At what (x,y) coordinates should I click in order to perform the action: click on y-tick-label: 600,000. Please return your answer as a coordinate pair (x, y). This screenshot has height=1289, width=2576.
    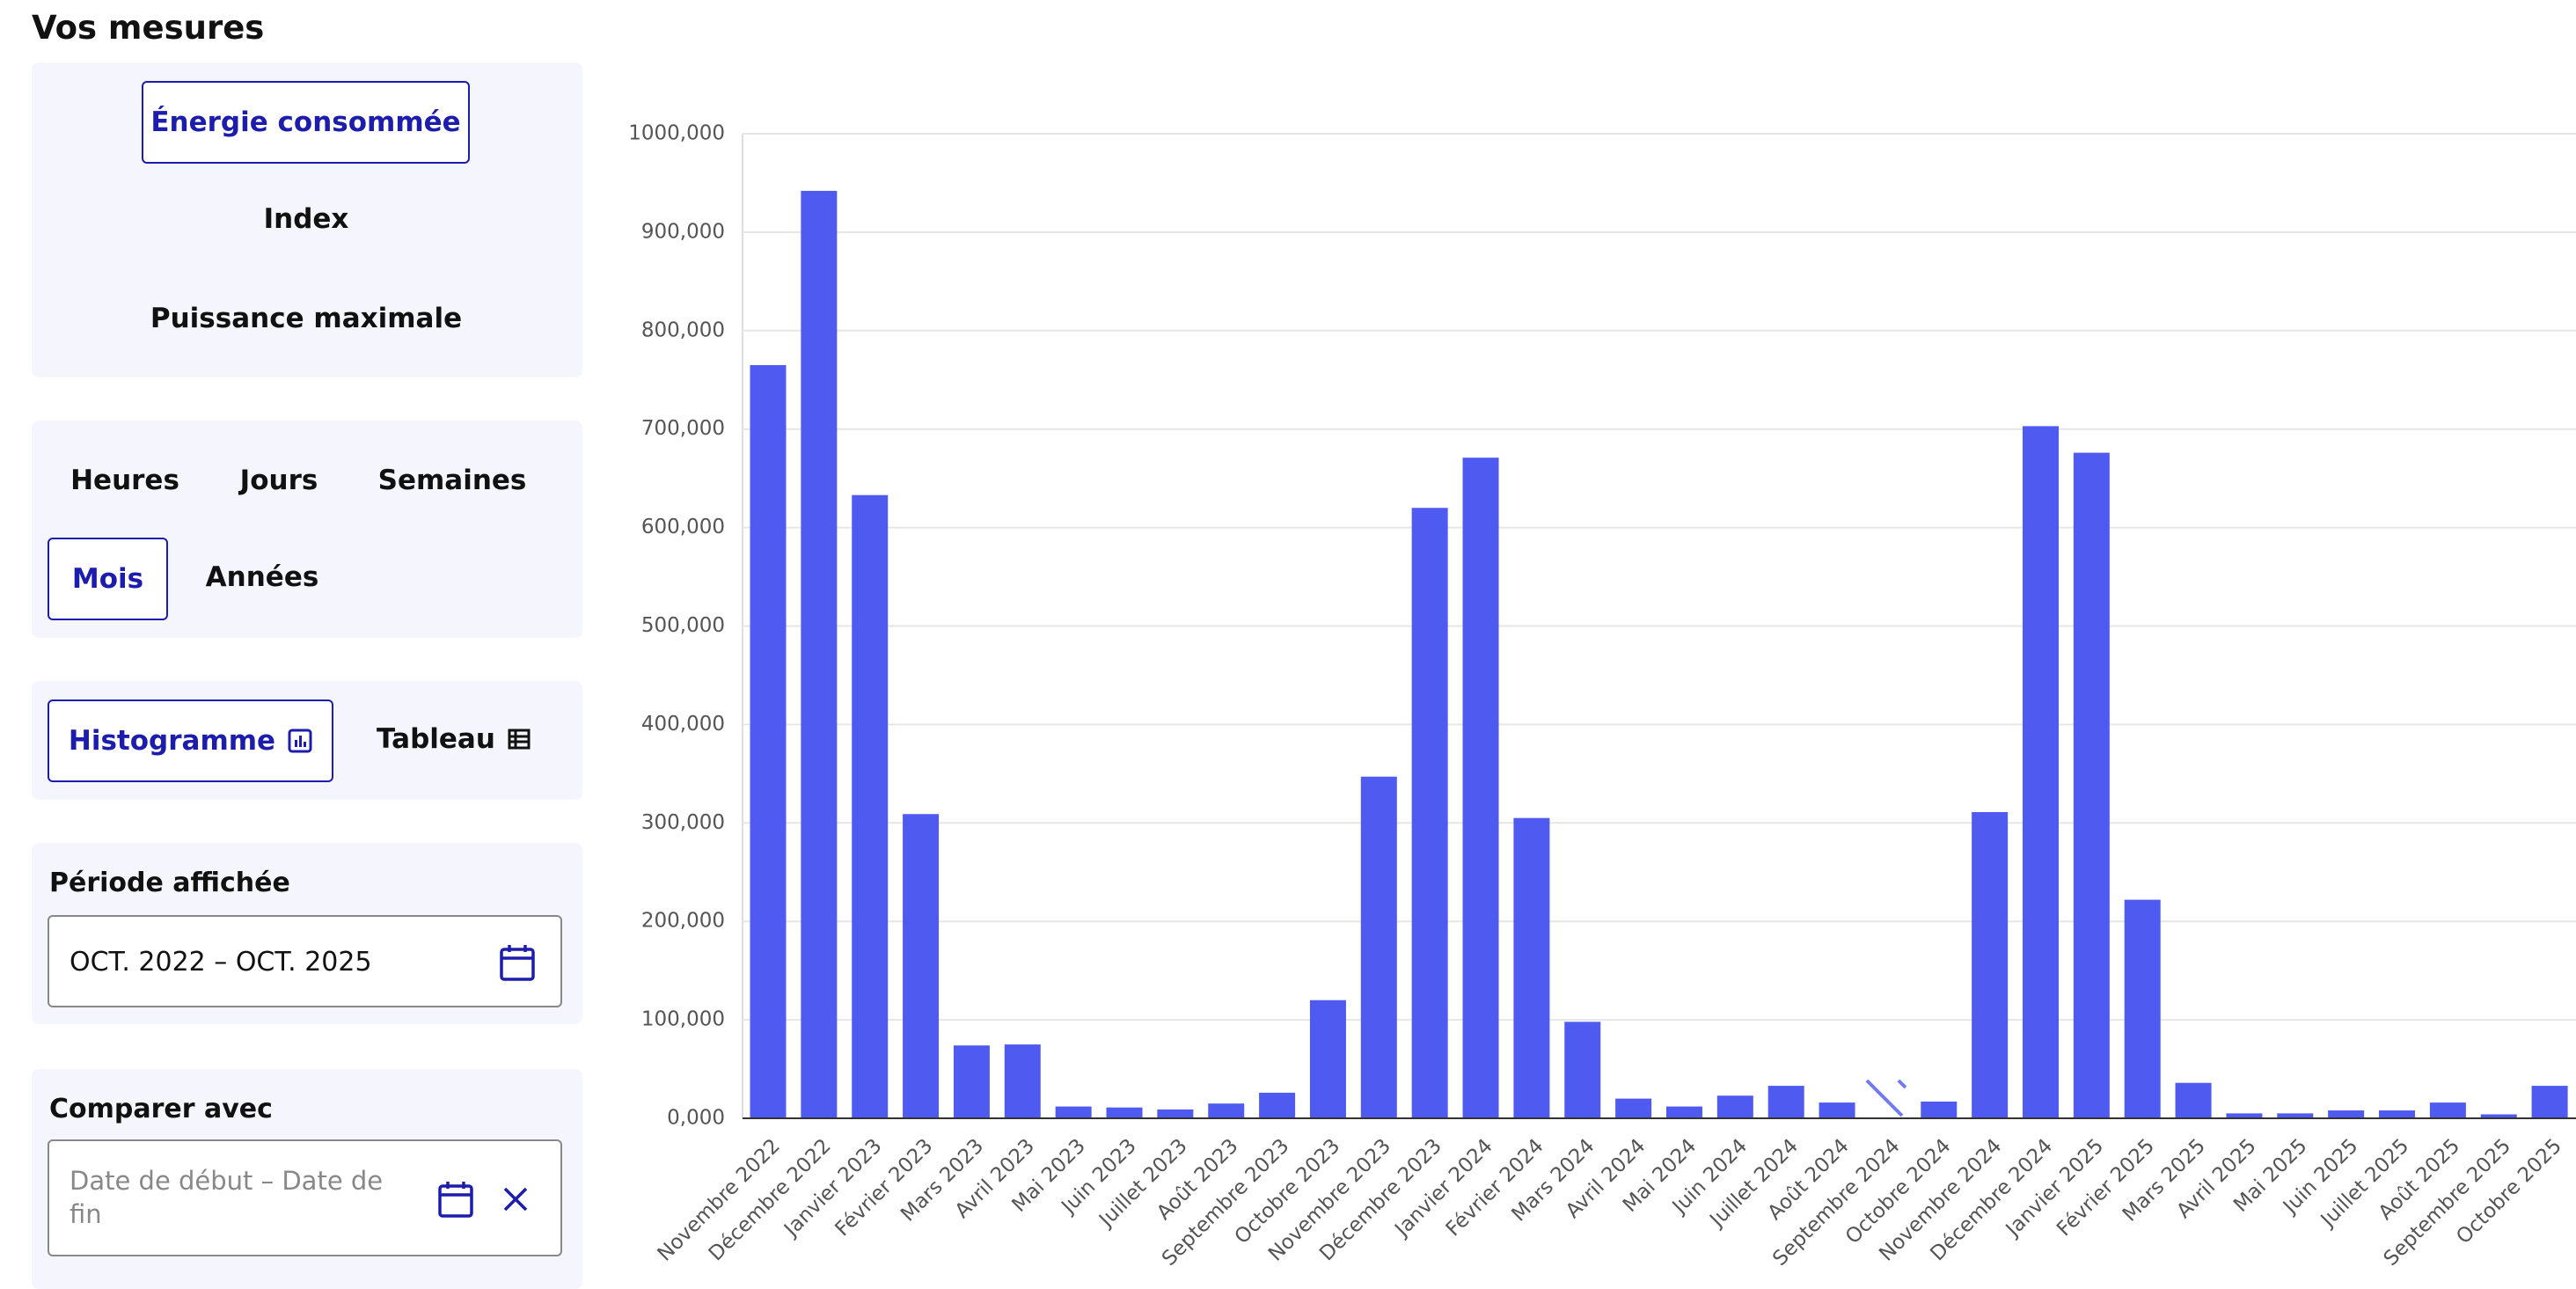
    Looking at the image, I should click on (683, 527).